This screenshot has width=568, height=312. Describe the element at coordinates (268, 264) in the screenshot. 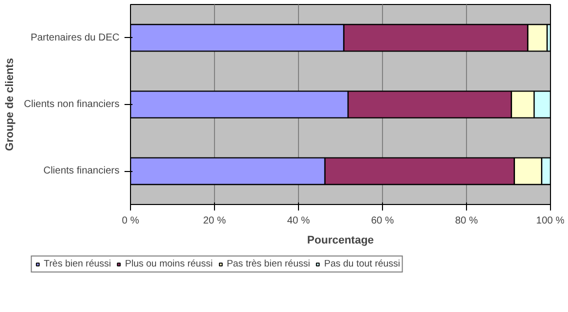

I see `legend-label: Pas très bien réussi` at that location.